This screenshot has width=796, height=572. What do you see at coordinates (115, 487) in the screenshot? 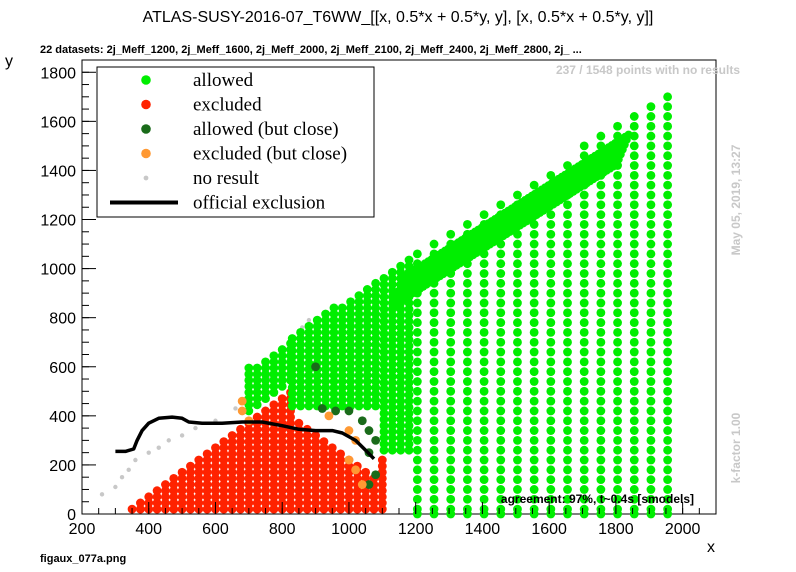
I see `point-no-result` at bounding box center [115, 487].